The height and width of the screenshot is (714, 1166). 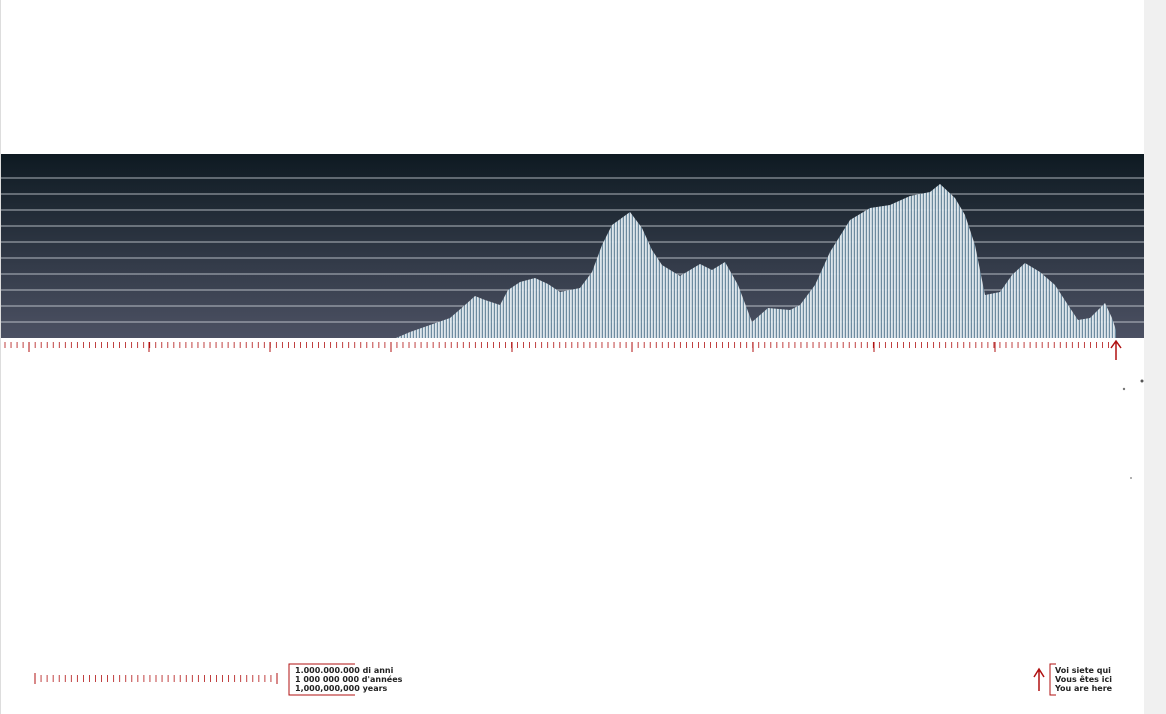 What do you see at coordinates (1083, 679) in the screenshot?
I see `here-label: Vous êtes ici` at bounding box center [1083, 679].